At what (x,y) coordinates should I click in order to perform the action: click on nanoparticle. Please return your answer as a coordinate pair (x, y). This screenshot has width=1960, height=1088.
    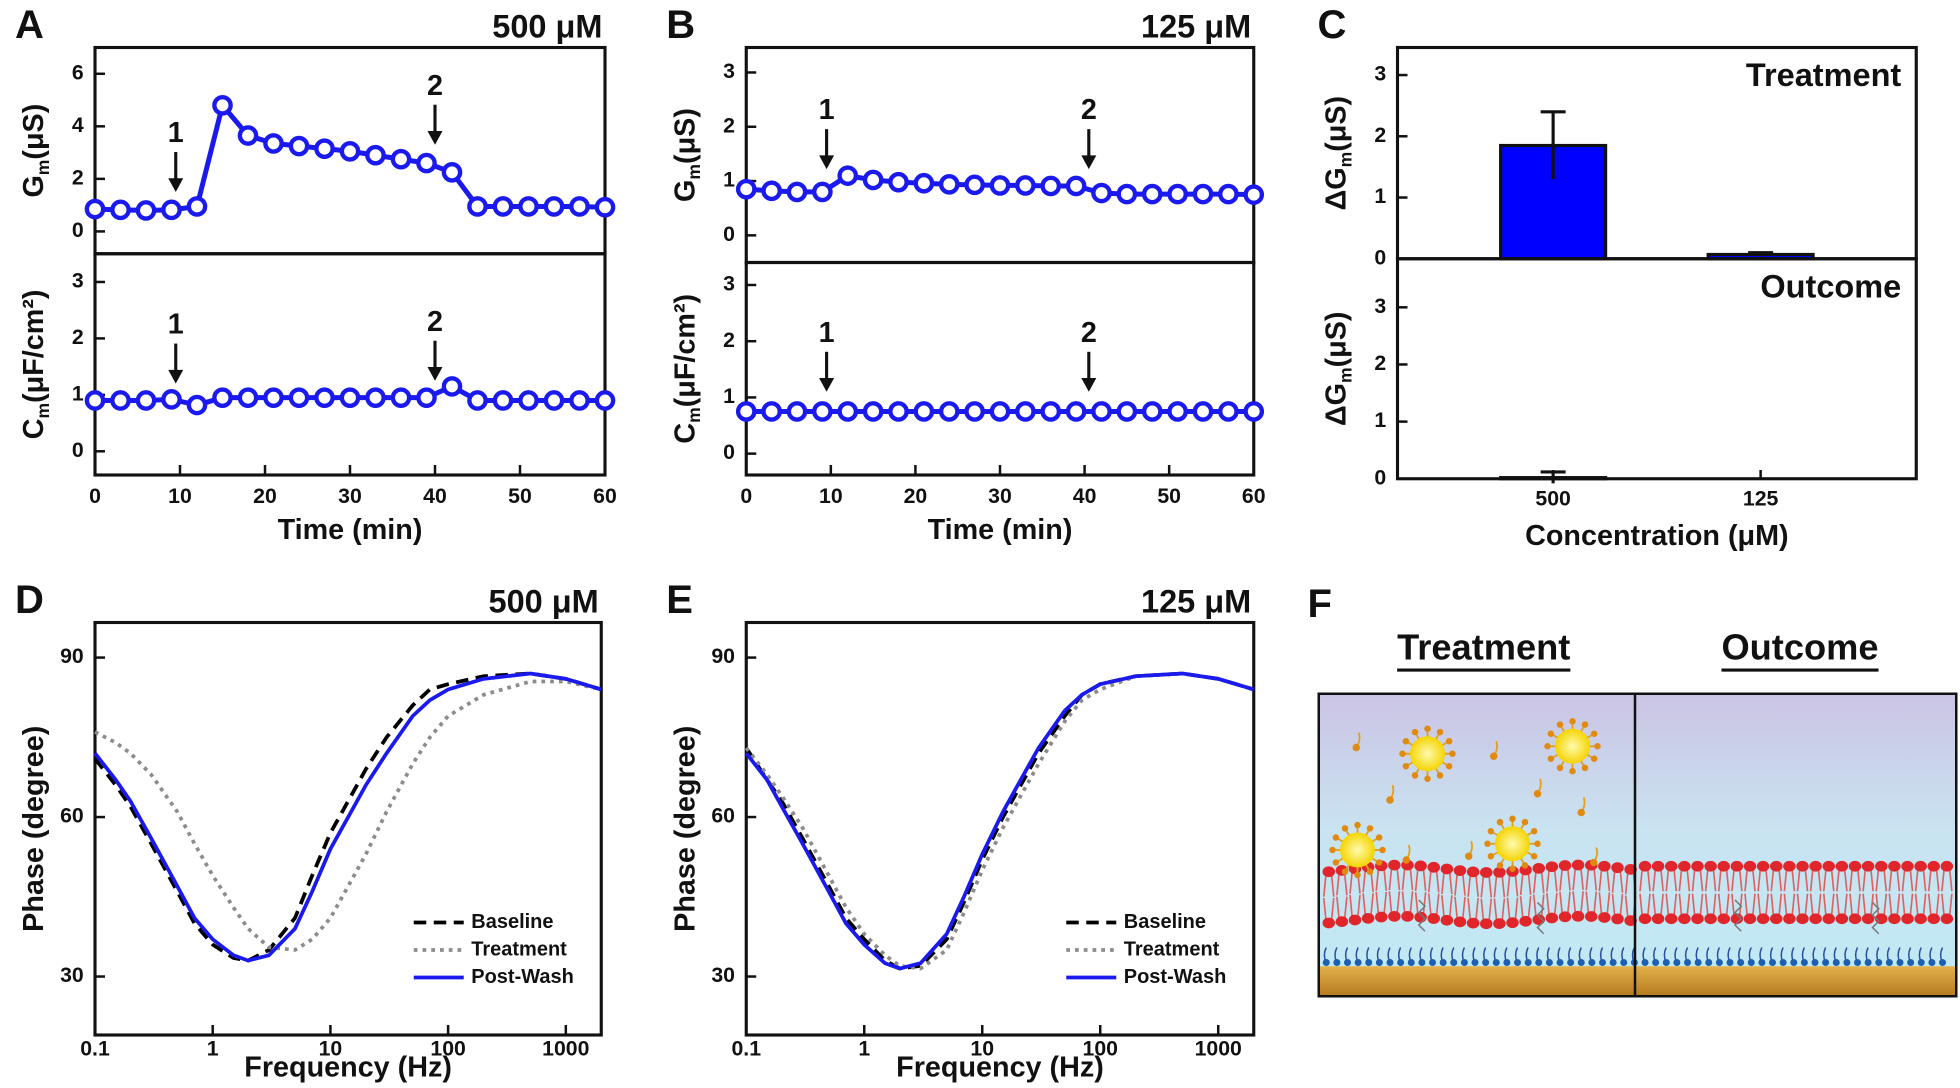
    Looking at the image, I should click on (1357, 850).